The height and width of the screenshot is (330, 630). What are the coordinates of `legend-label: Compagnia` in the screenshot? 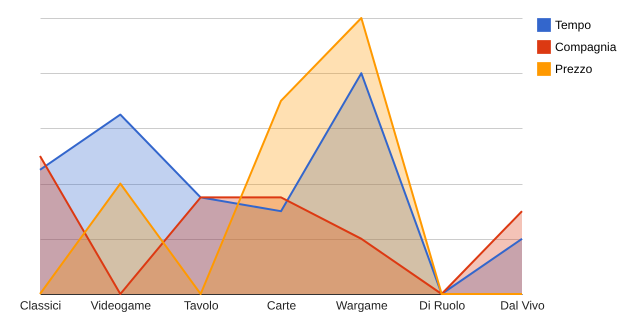 It's located at (586, 47).